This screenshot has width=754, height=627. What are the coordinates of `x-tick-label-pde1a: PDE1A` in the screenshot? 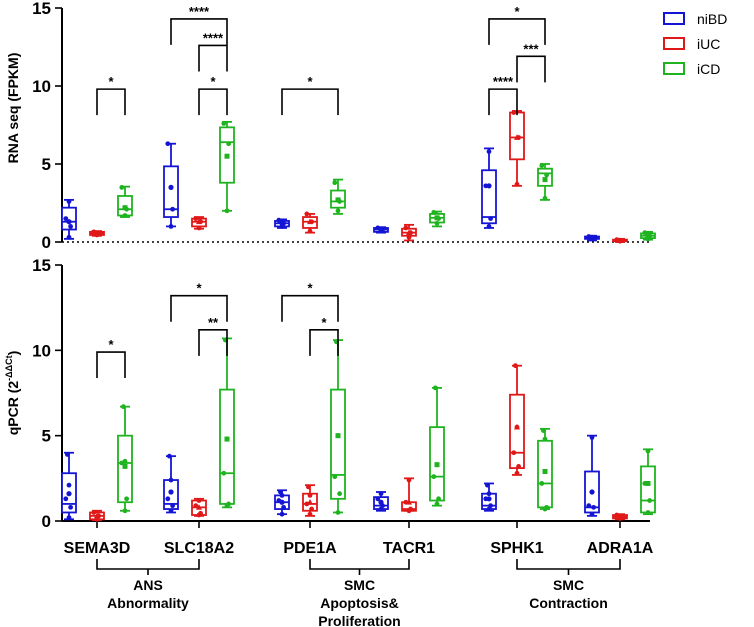 It's located at (310, 548).